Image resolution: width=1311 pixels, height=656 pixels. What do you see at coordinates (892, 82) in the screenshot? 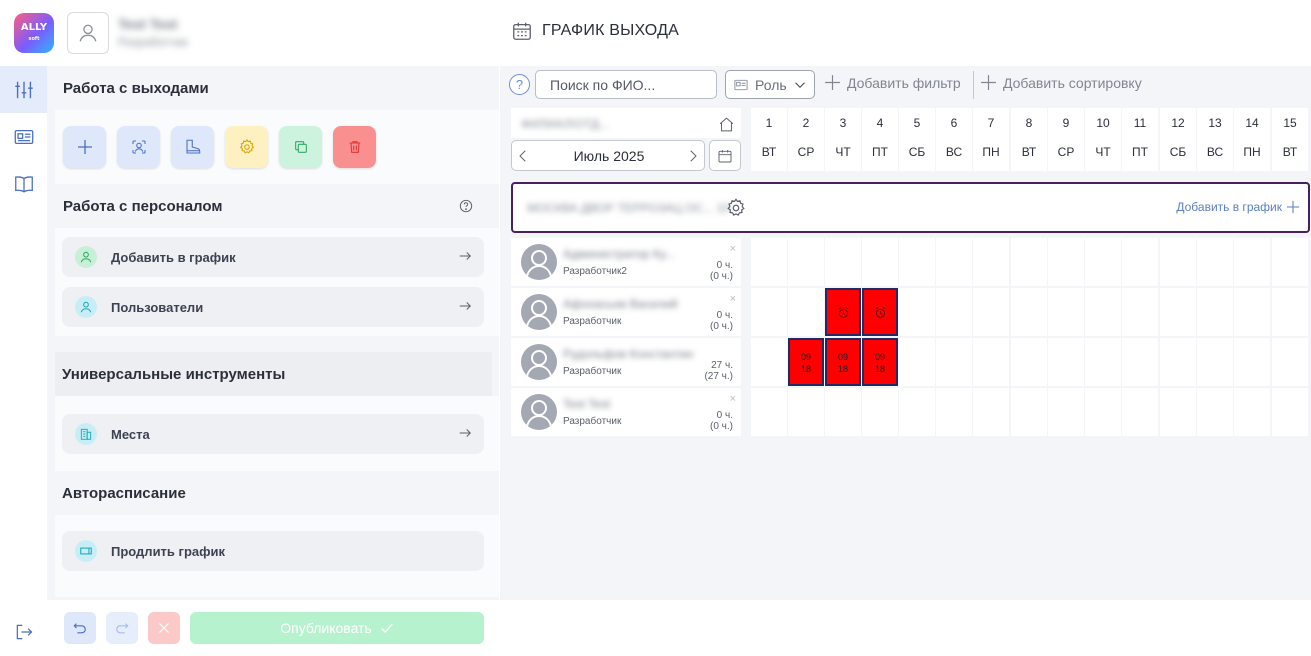
I see `add-filter-button: Добавить фильтр` at bounding box center [892, 82].